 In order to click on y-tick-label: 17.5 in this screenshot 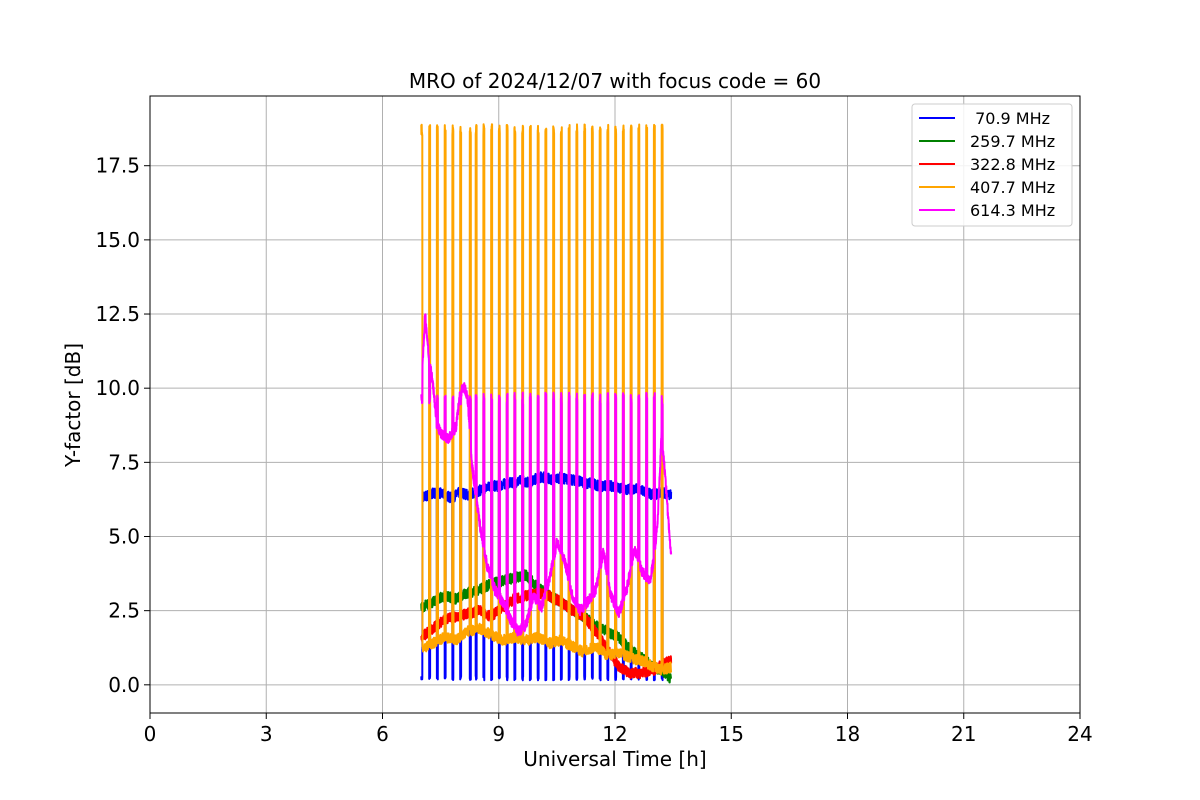, I will do `click(117, 166)`.